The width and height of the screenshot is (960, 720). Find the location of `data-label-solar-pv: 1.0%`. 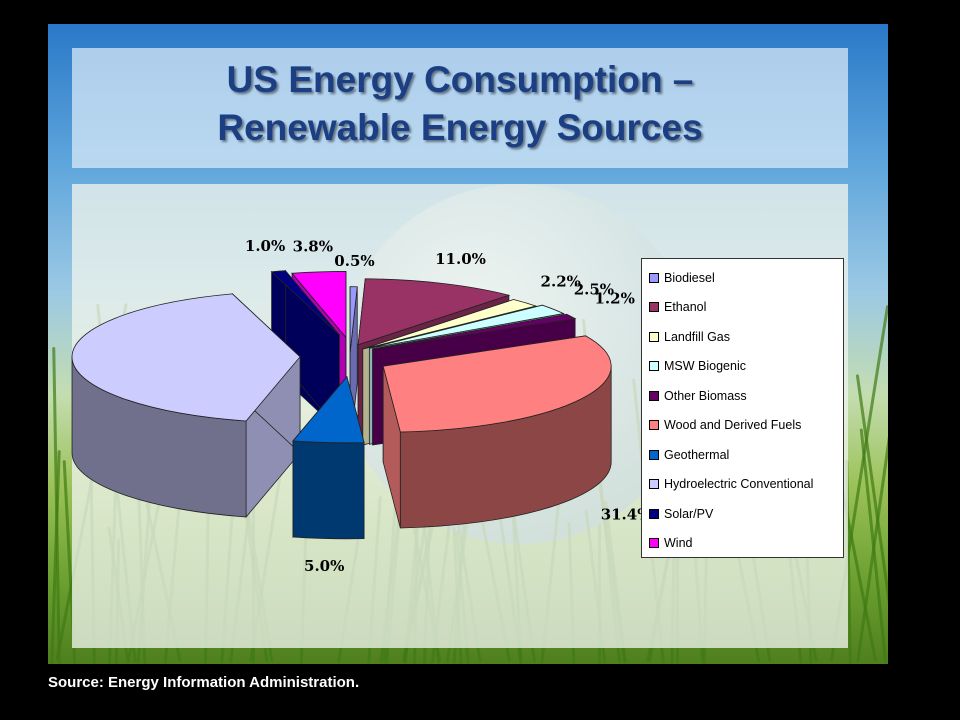

data-label-solar-pv: 1.0% is located at coordinates (265, 246).